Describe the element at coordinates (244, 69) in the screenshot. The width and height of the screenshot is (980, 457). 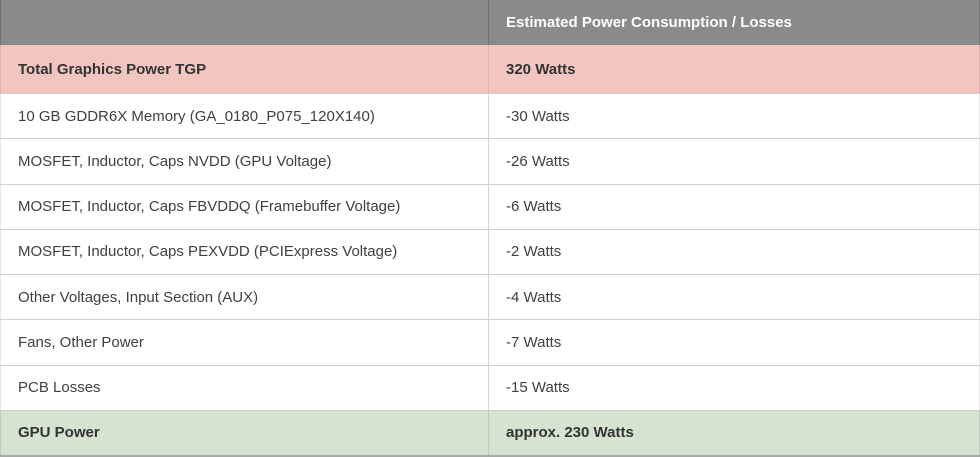
I see `component-label: Total Graphics Power TGP` at that location.